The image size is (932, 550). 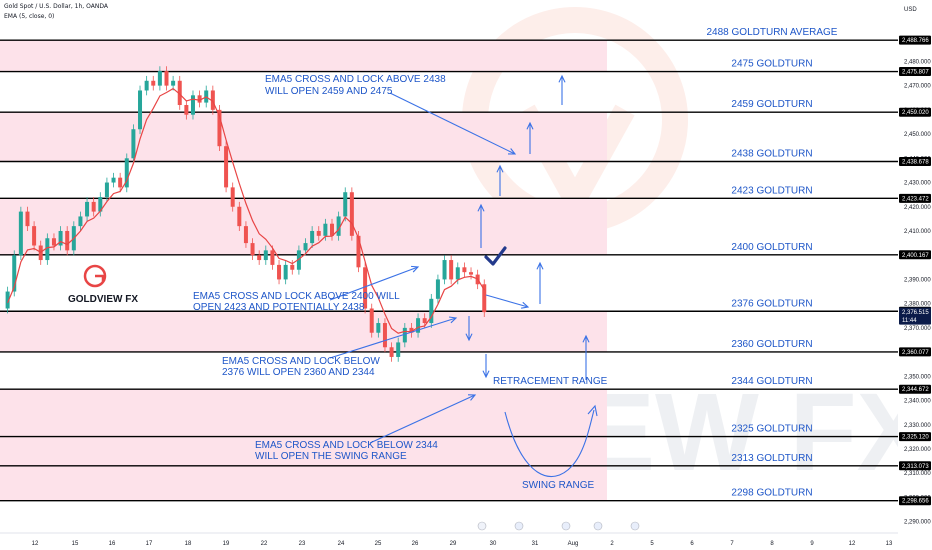 What do you see at coordinates (771, 104) in the screenshot?
I see `level-label-2: 2459 GOLDTURN` at bounding box center [771, 104].